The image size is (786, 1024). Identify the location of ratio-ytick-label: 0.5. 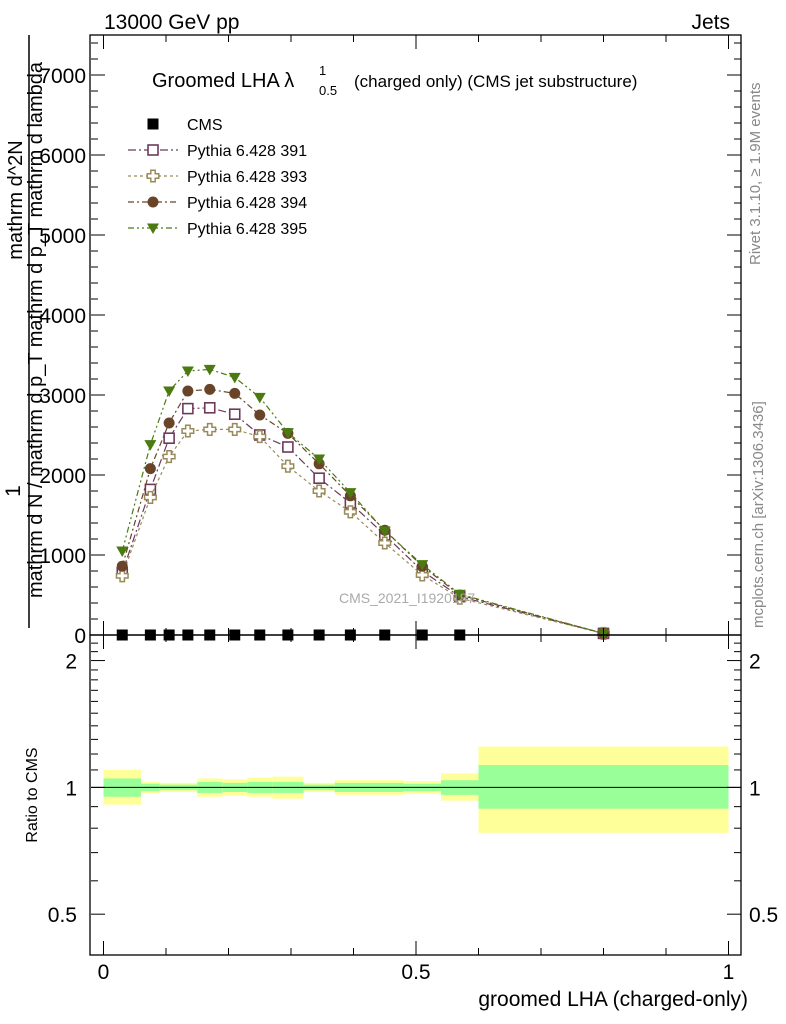
(62, 915).